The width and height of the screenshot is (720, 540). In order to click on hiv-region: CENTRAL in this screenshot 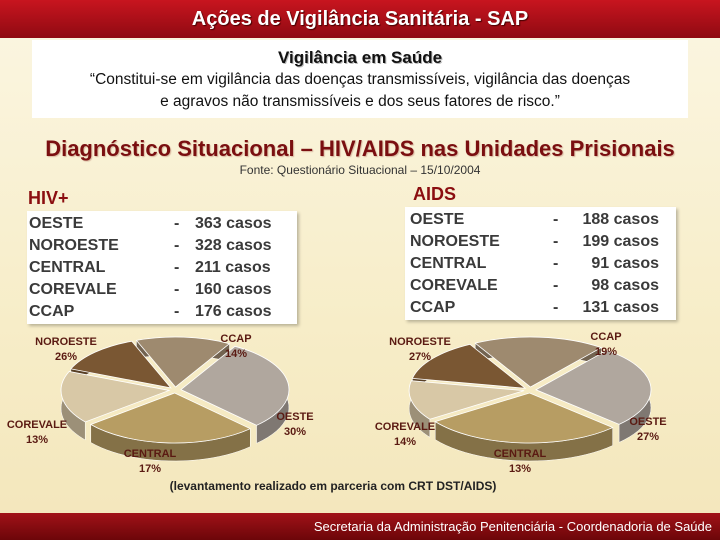, I will do `click(67, 267)`.